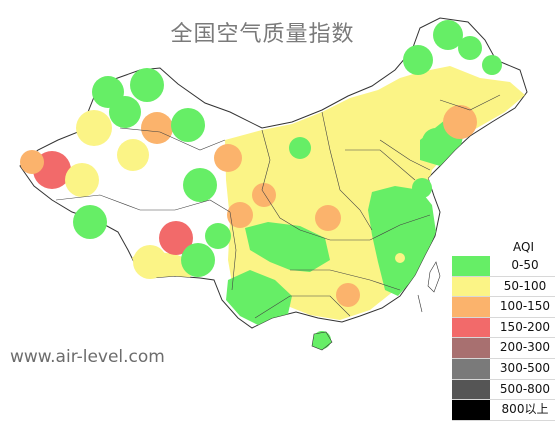  Describe the element at coordinates (503, 266) in the screenshot. I see `legend-item: 0-50` at that location.